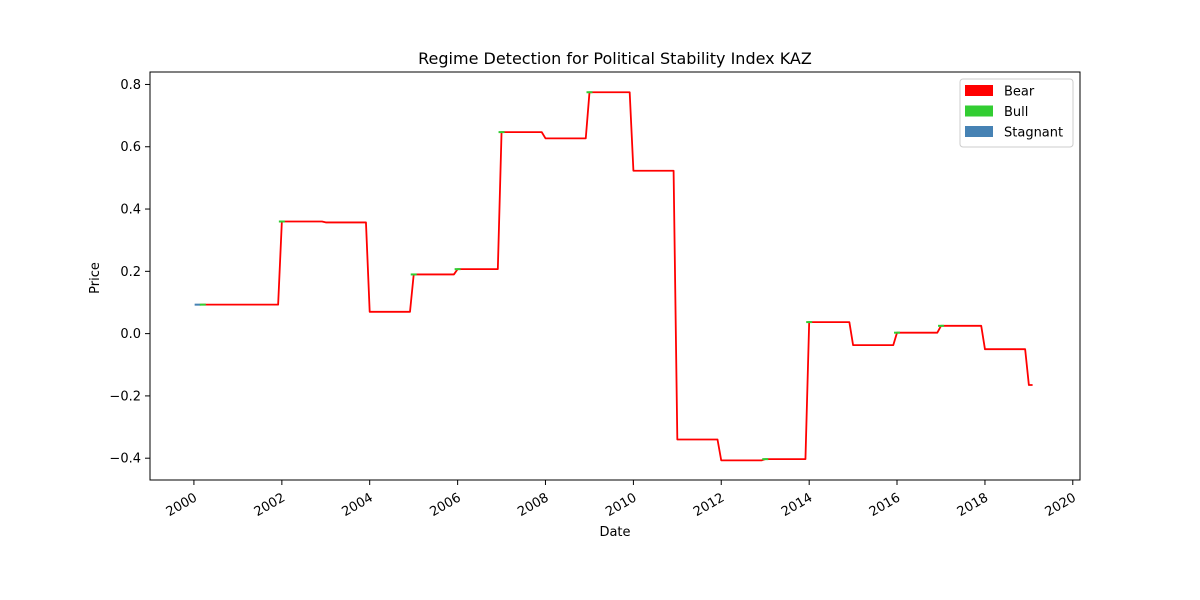  I want to click on legend: Bear Bull Stagnant, so click(1016, 113).